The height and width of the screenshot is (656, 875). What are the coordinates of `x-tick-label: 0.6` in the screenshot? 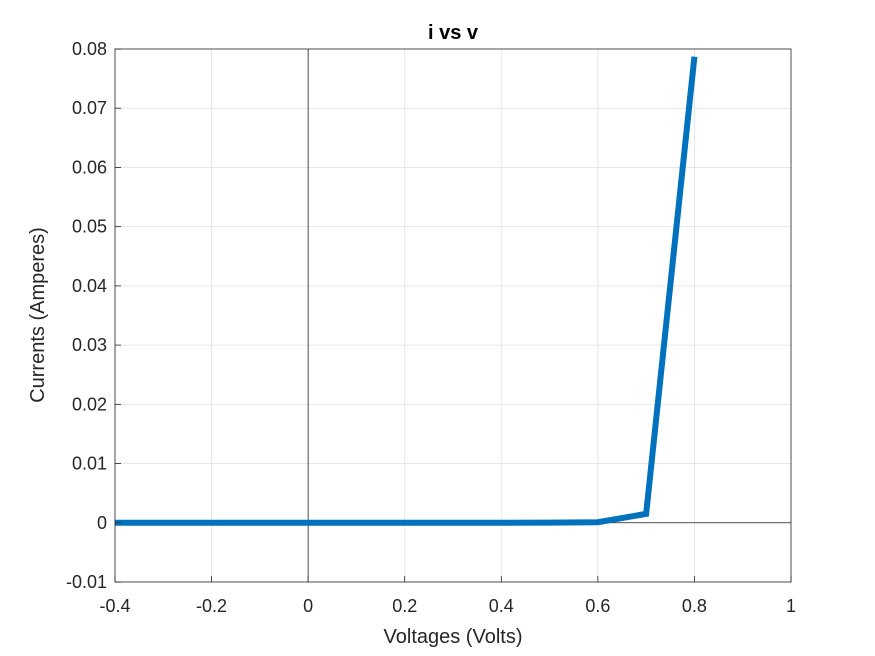 It's located at (597, 606).